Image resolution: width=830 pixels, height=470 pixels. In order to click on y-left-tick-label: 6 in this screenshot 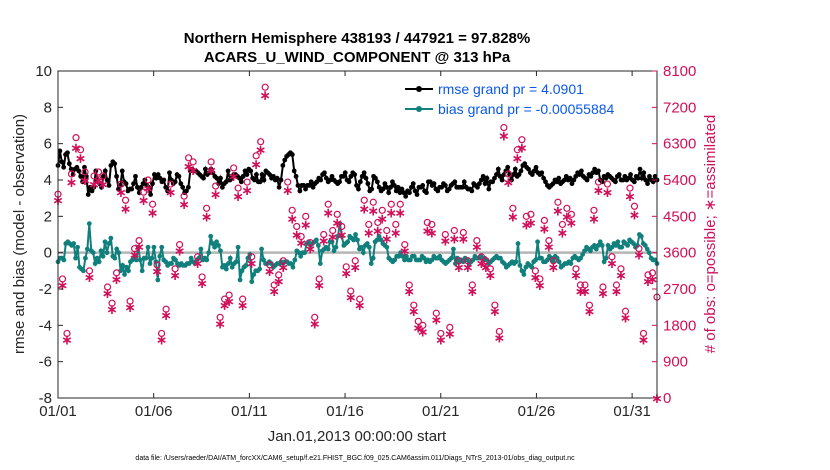, I will do `click(48, 144)`.